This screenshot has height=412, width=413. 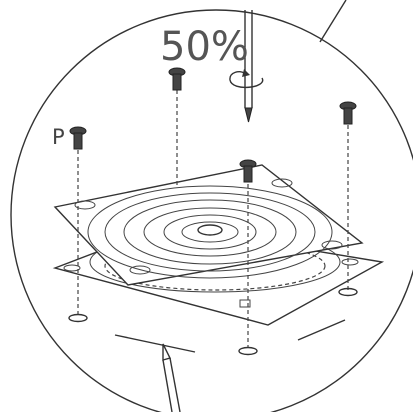 What do you see at coordinates (246, 73) in the screenshot?
I see `arrow-head` at bounding box center [246, 73].